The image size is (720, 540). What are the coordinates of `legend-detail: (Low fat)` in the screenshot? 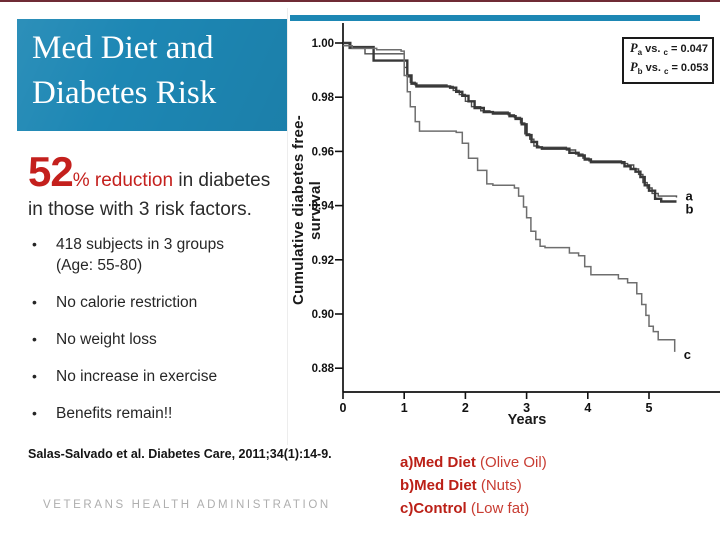 It's located at (500, 508).